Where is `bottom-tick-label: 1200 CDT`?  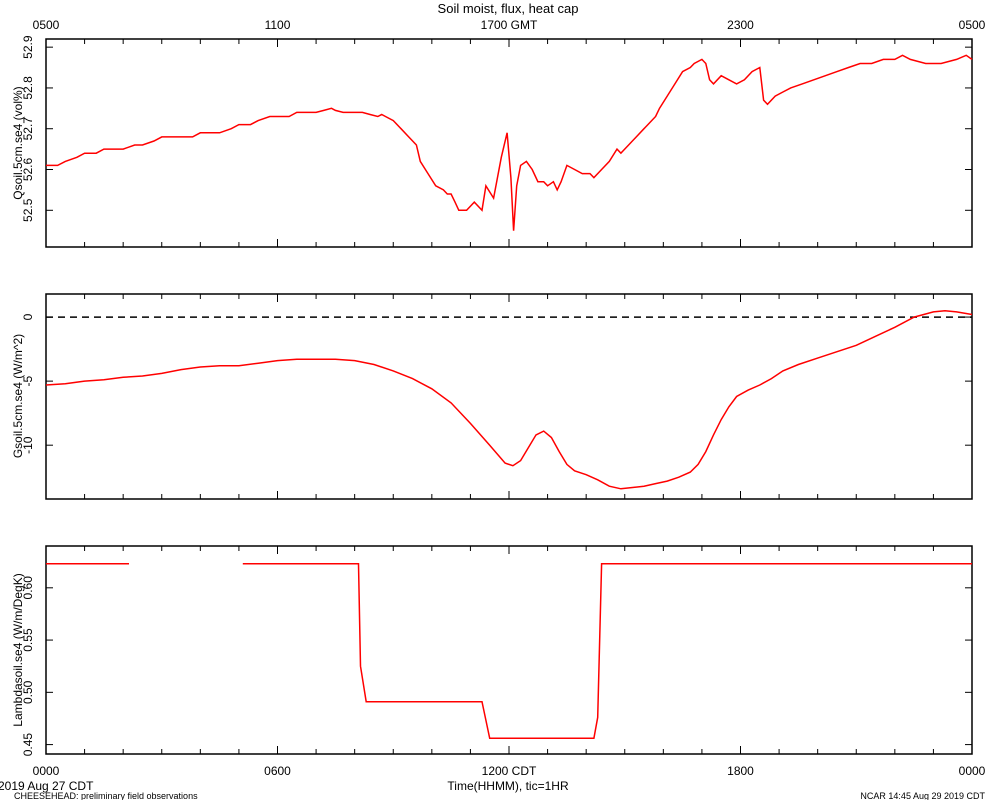
bottom-tick-label: 1200 CDT is located at coordinates (509, 771).